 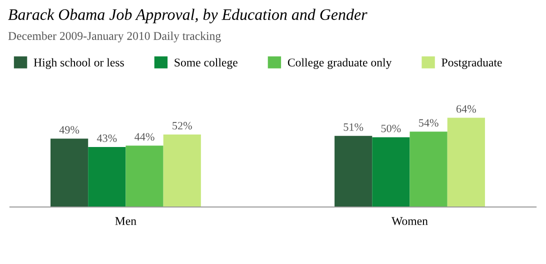 I want to click on chart-subtitle: December 2009-January 2010 Daily tracking, so click(x=114, y=37).